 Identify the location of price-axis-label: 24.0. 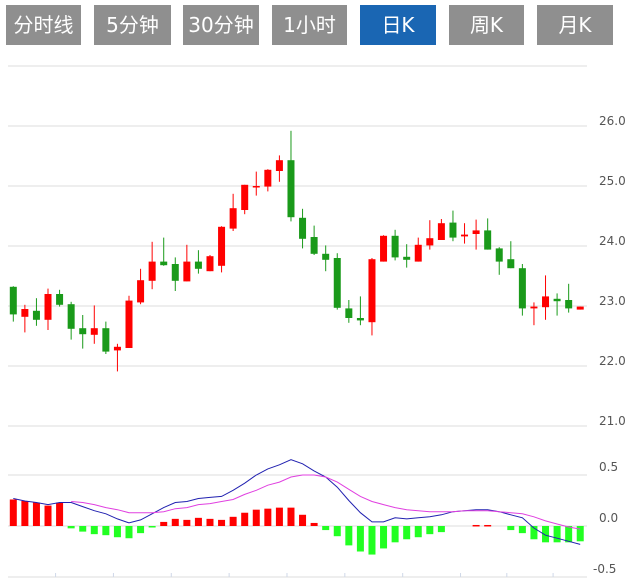
(612, 241).